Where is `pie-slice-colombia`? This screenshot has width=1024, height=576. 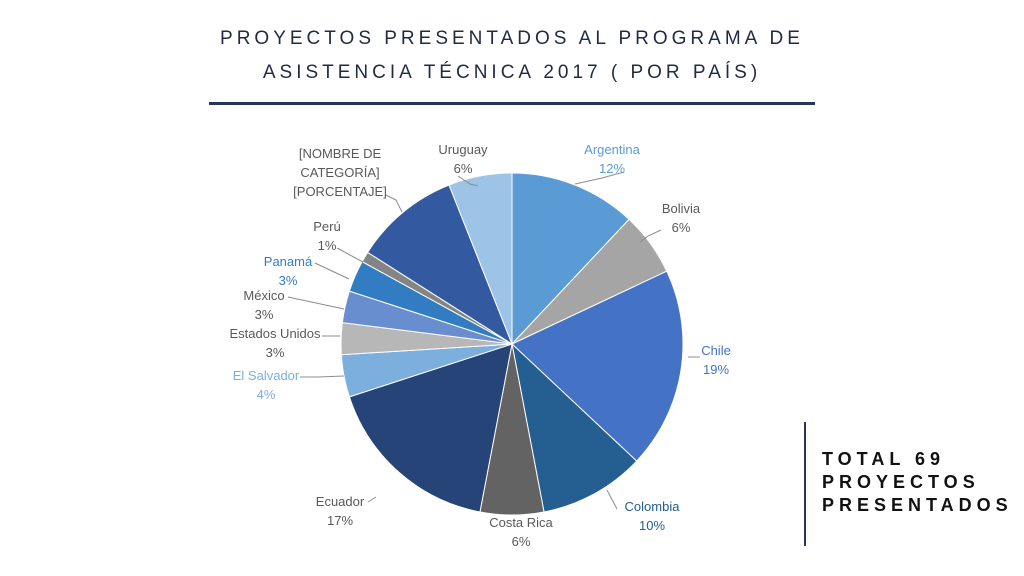 pie-slice-colombia is located at coordinates (574, 427).